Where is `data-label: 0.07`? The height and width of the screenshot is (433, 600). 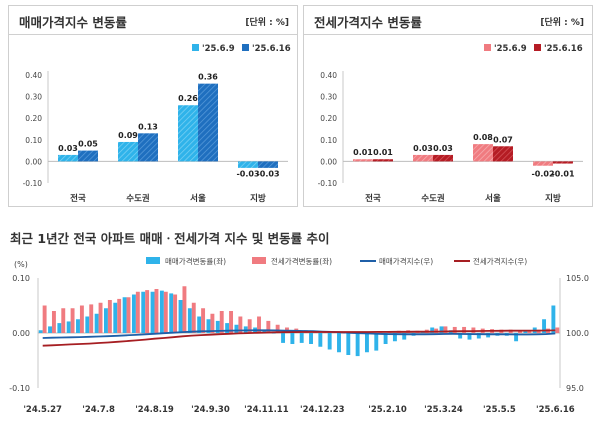
data-label: 0.07 is located at coordinates (503, 139).